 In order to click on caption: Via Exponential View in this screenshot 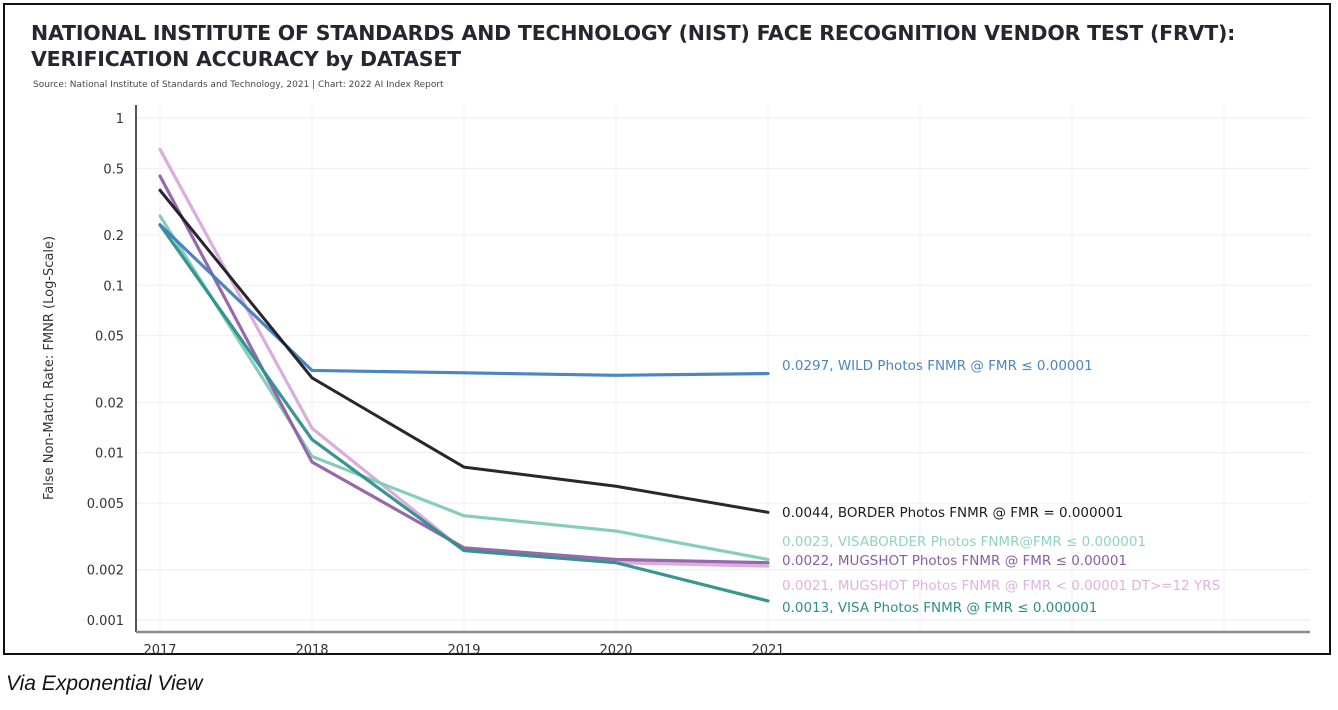, I will do `click(104, 683)`.